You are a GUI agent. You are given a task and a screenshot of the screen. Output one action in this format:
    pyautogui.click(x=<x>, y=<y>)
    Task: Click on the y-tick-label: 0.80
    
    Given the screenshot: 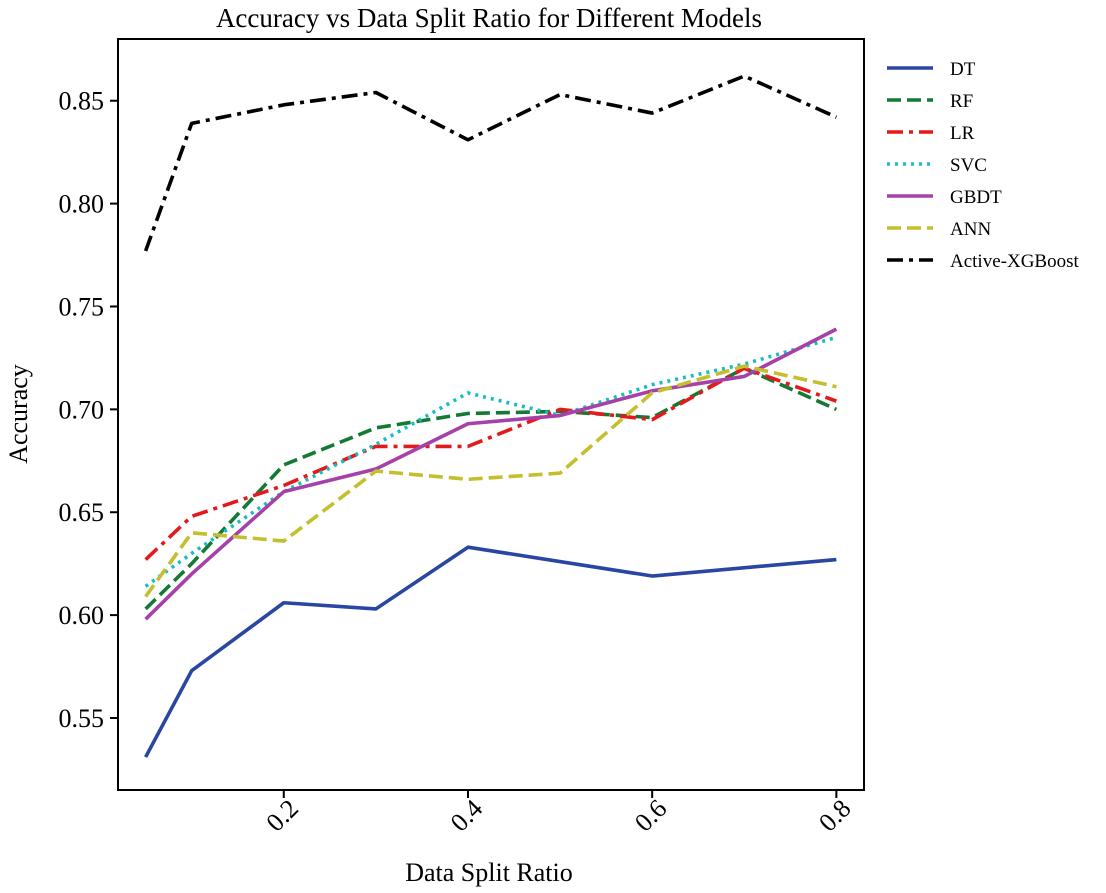 What is the action you would take?
    pyautogui.click(x=82, y=204)
    